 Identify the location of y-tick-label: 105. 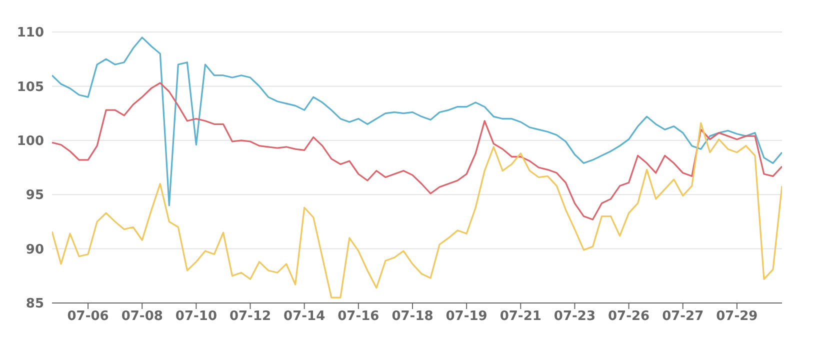
(30, 87).